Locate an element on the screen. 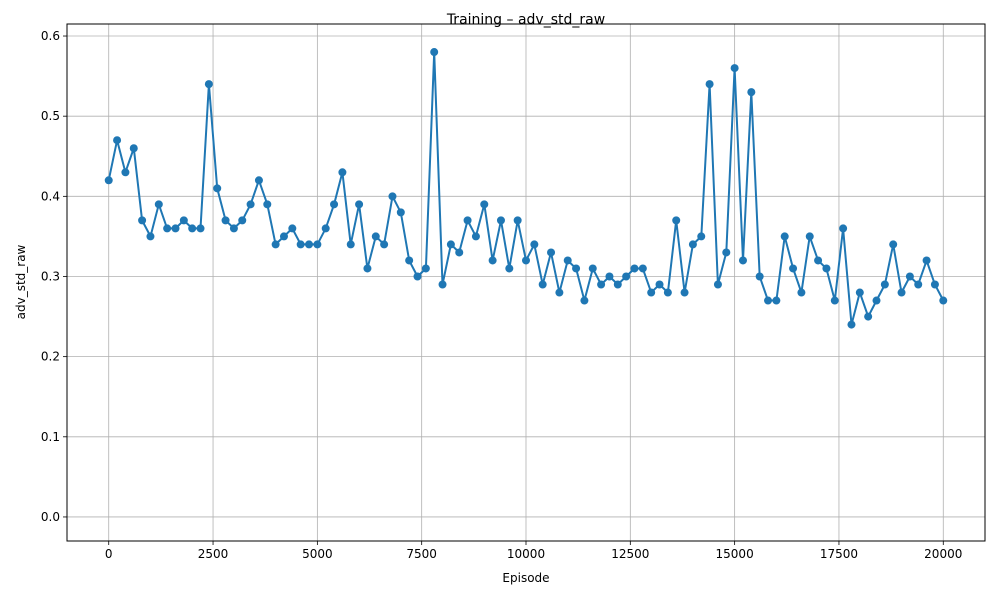 The height and width of the screenshot is (600, 1000). y-tick-label: 0.4 is located at coordinates (50, 196).